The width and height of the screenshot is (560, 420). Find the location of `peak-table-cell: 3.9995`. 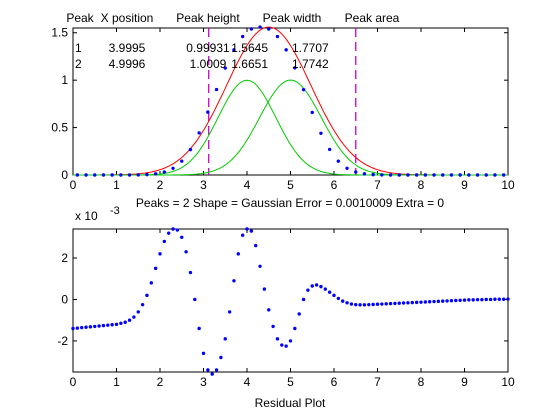

peak-table-cell: 3.9995 is located at coordinates (127, 48).